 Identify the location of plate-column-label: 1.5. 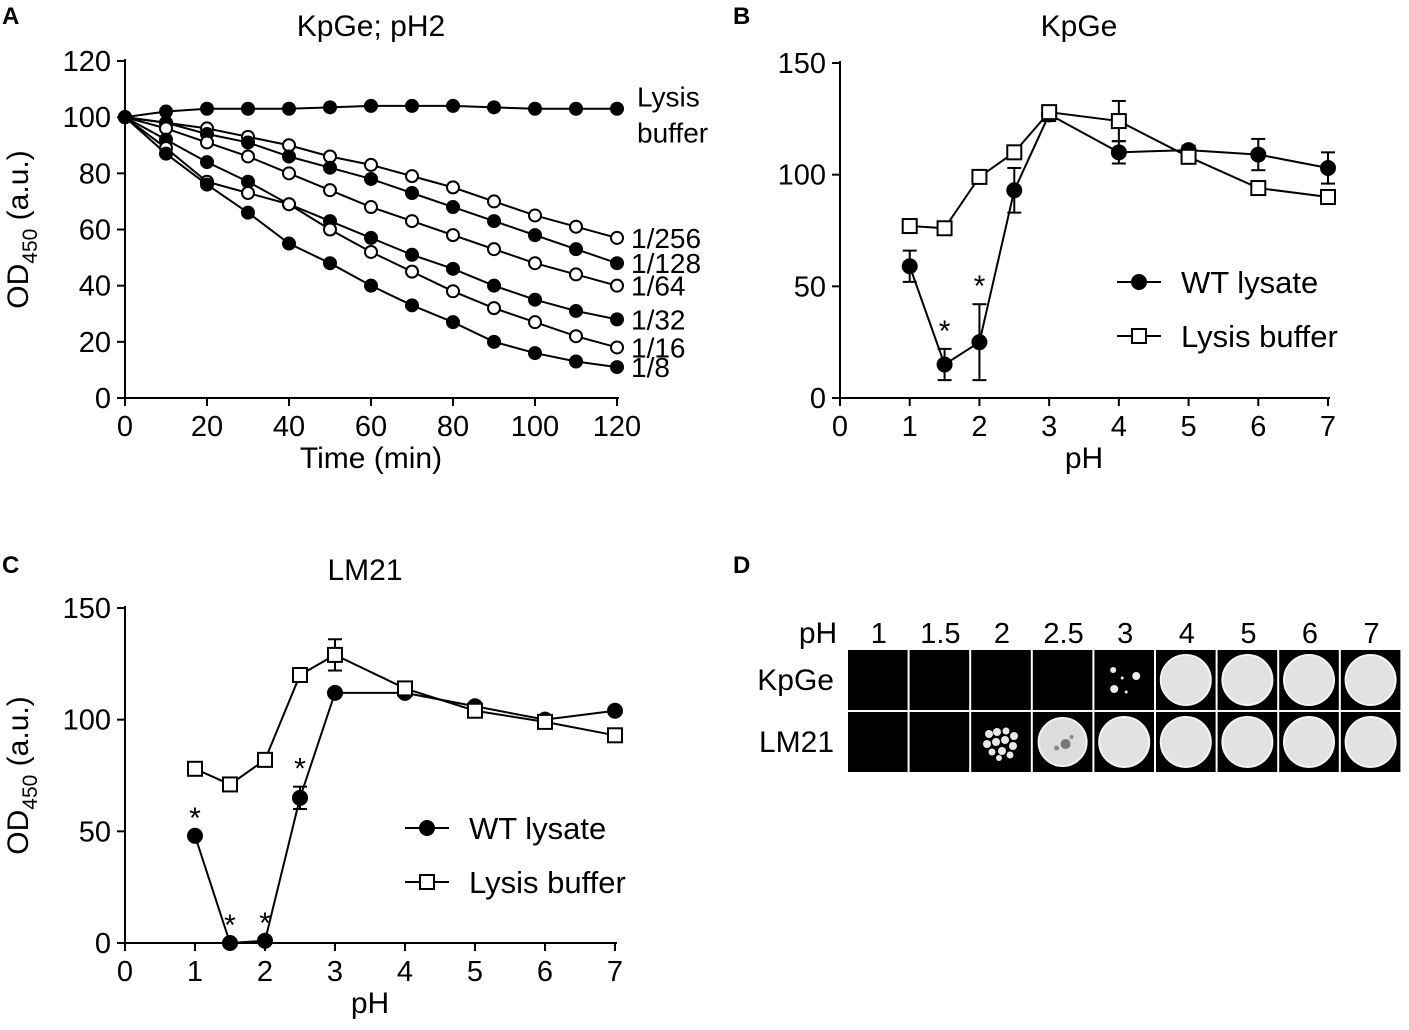
(940, 634).